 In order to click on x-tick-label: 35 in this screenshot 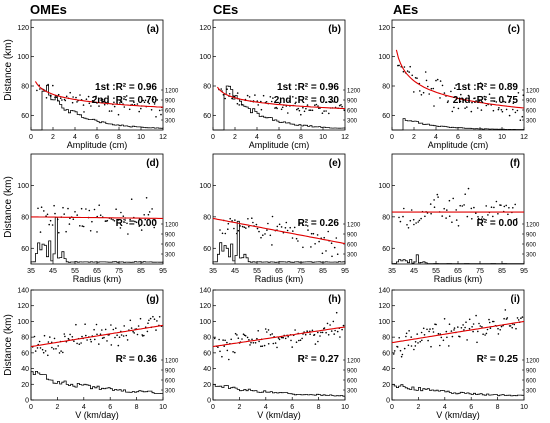, I will do `click(31, 271)`.